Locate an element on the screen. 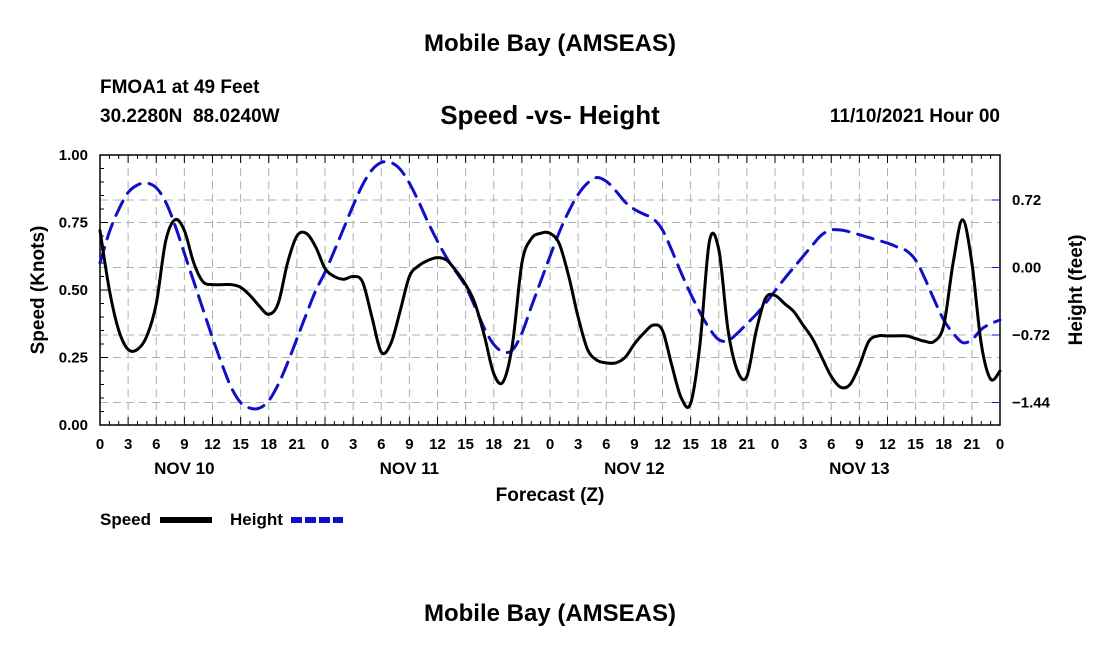 The width and height of the screenshot is (1100, 650). y-axis-label-right: Height (feet) is located at coordinates (1076, 290).